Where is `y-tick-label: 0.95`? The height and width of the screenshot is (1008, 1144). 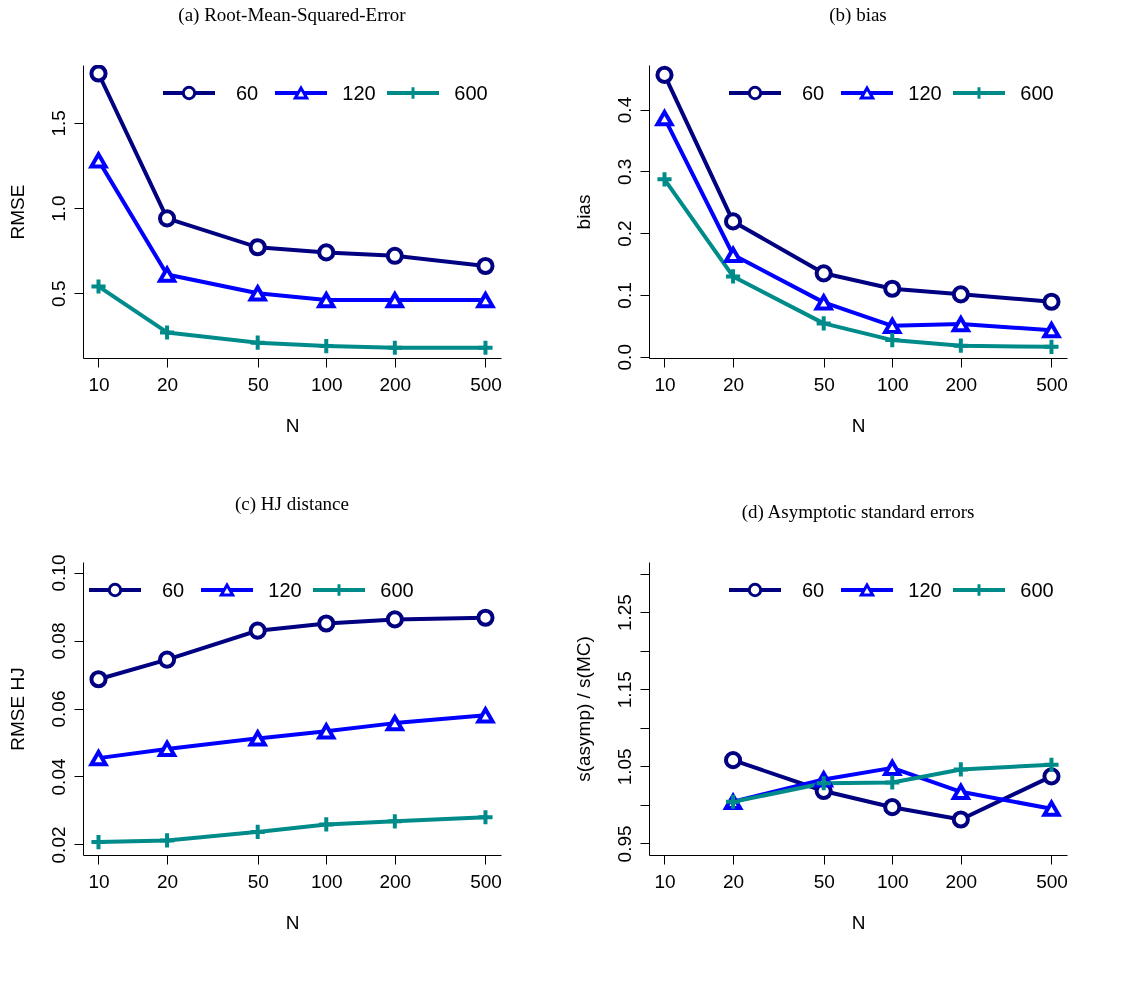 y-tick-label: 0.95 is located at coordinates (624, 844).